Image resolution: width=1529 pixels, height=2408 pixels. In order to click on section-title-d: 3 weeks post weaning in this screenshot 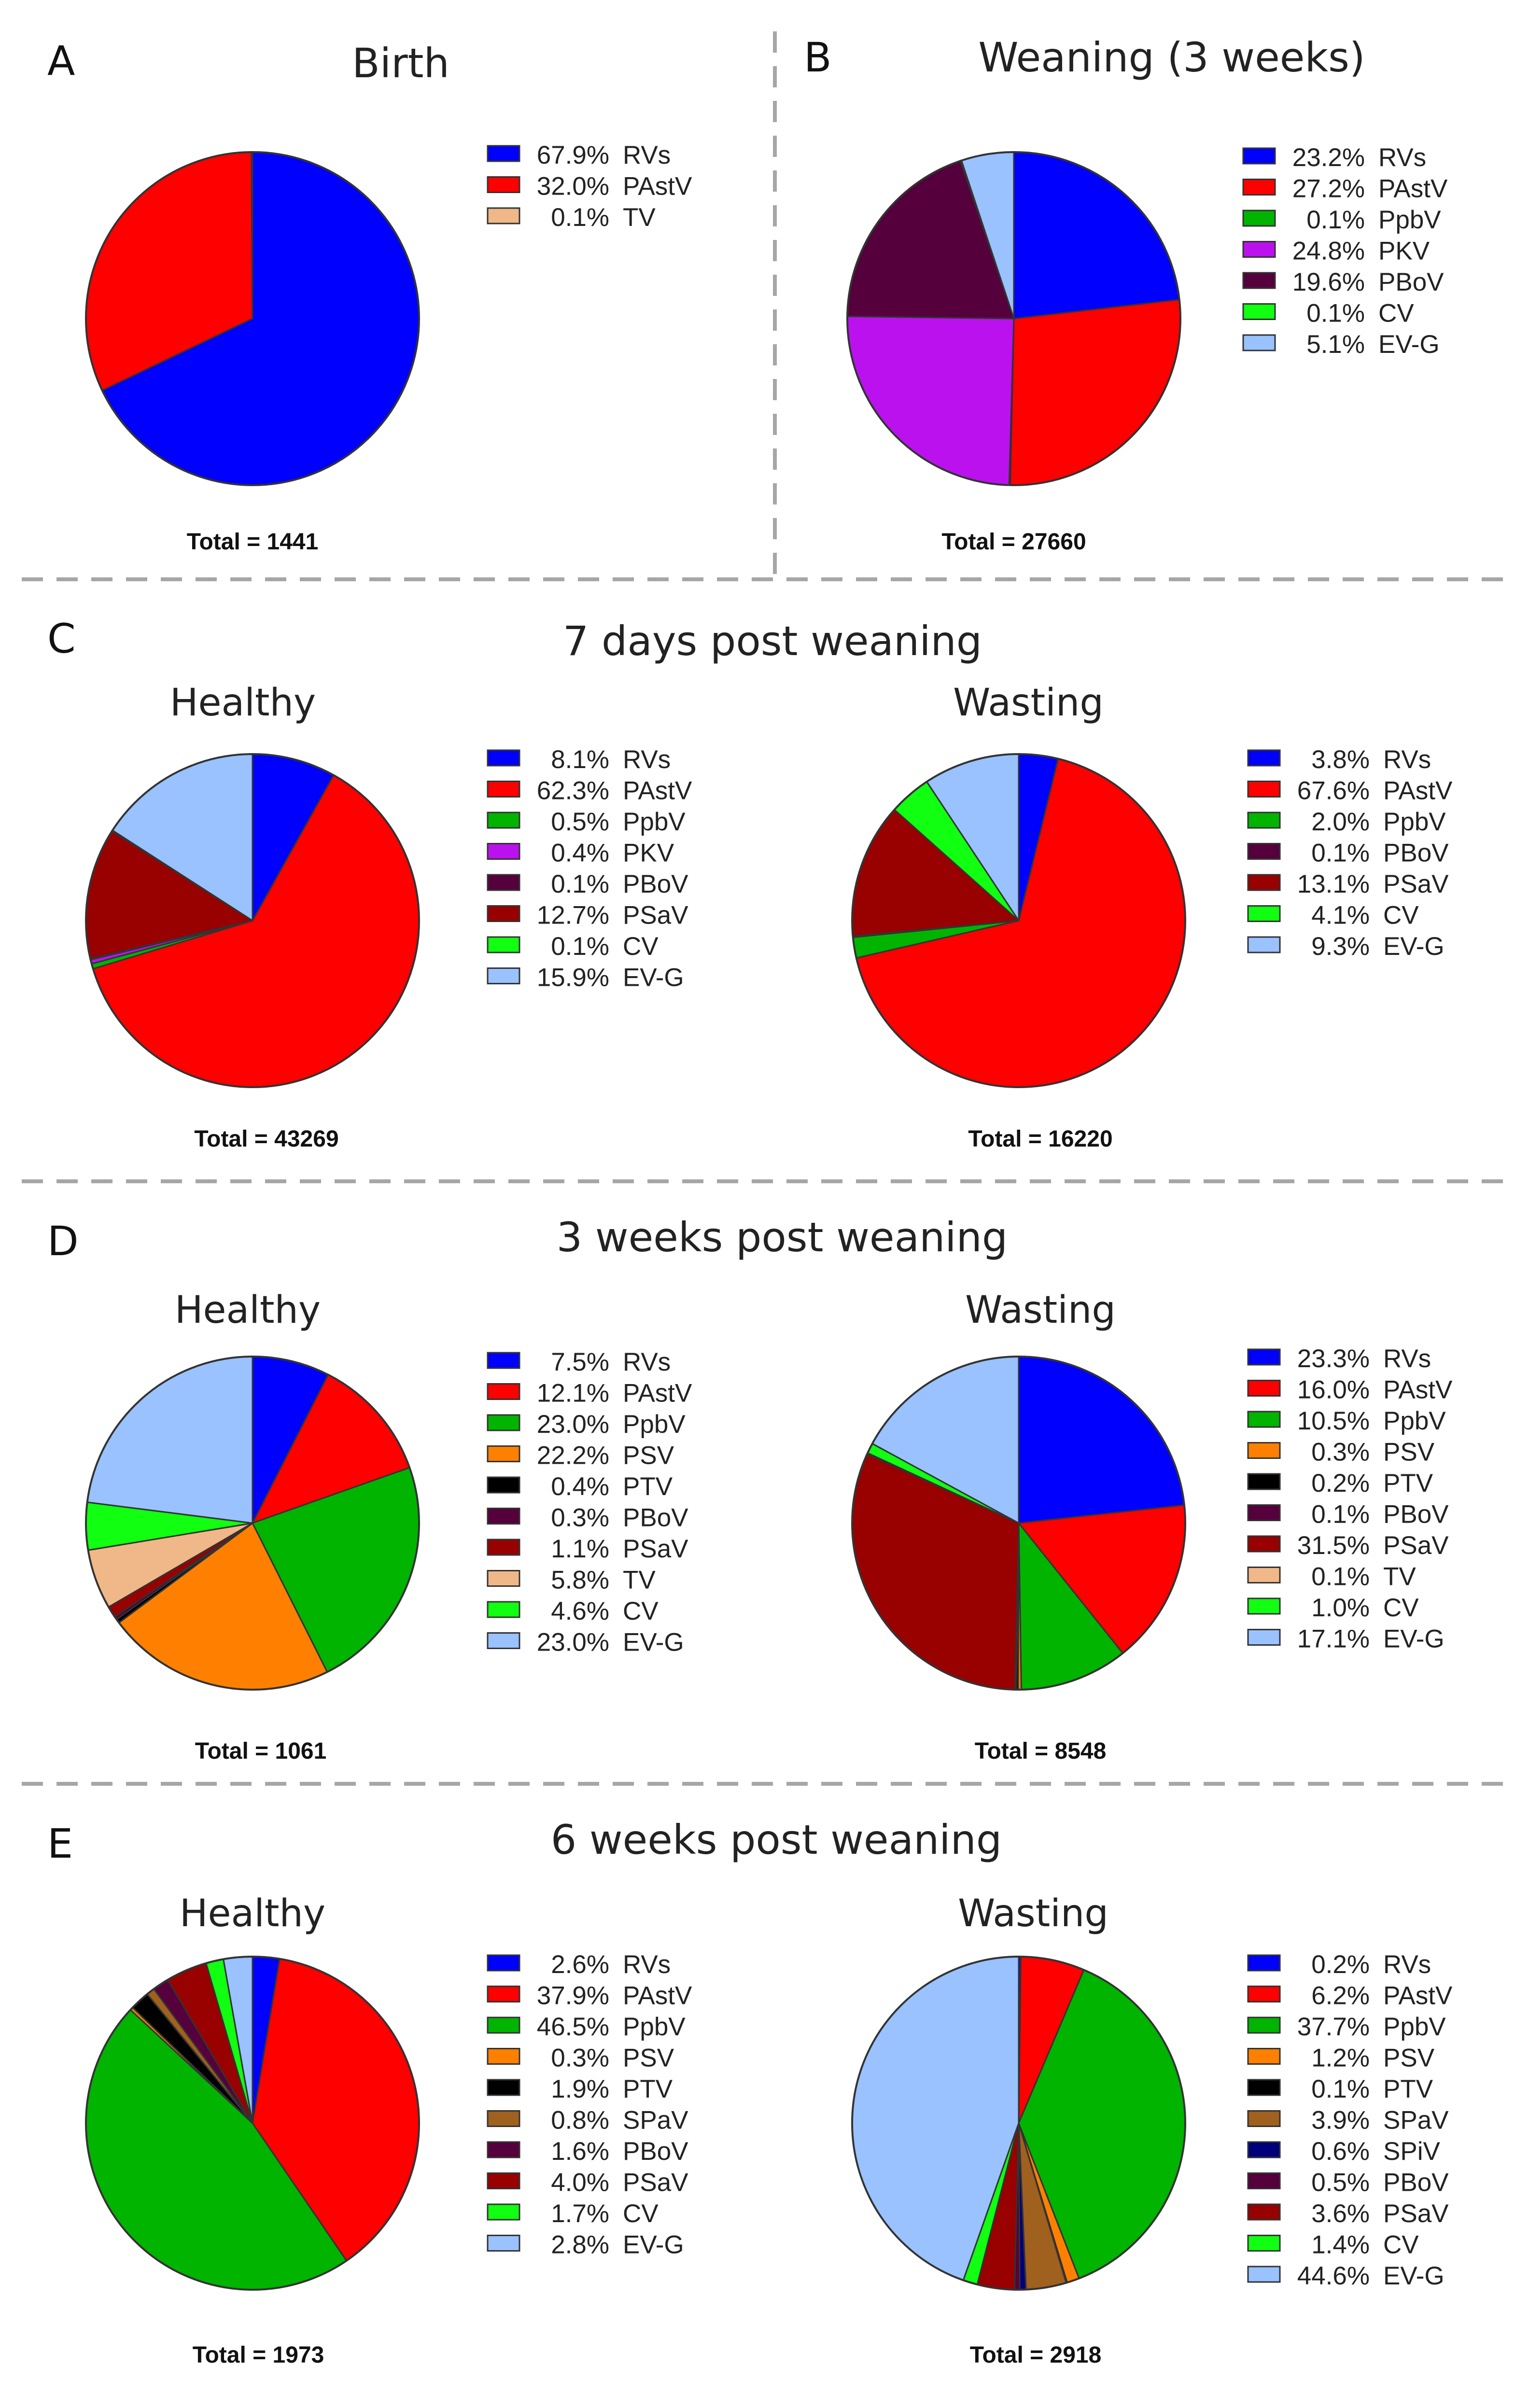, I will do `click(782, 1238)`.